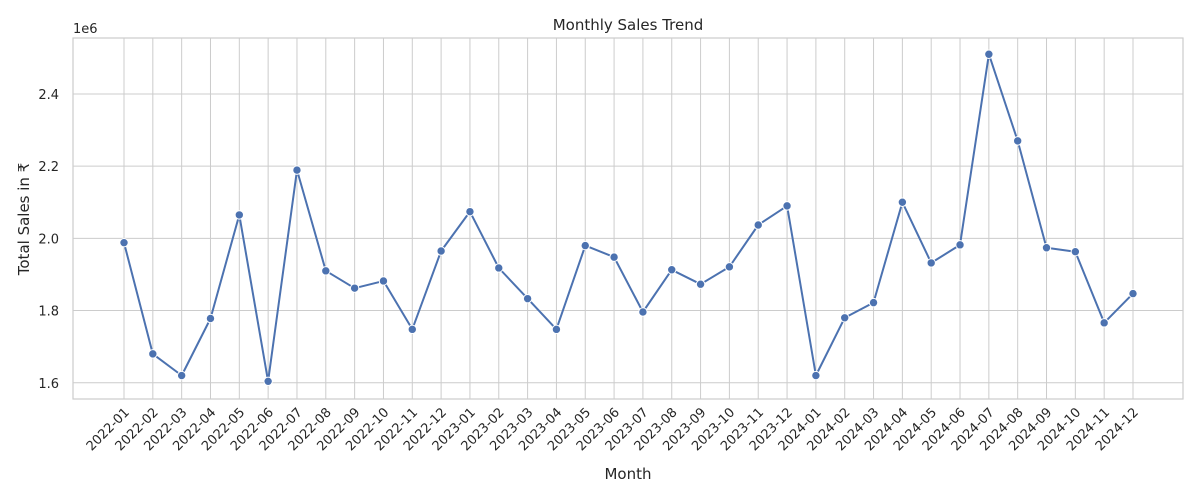 This screenshot has height=500, width=1200. I want to click on y-tick-label: 2.0, so click(48, 239).